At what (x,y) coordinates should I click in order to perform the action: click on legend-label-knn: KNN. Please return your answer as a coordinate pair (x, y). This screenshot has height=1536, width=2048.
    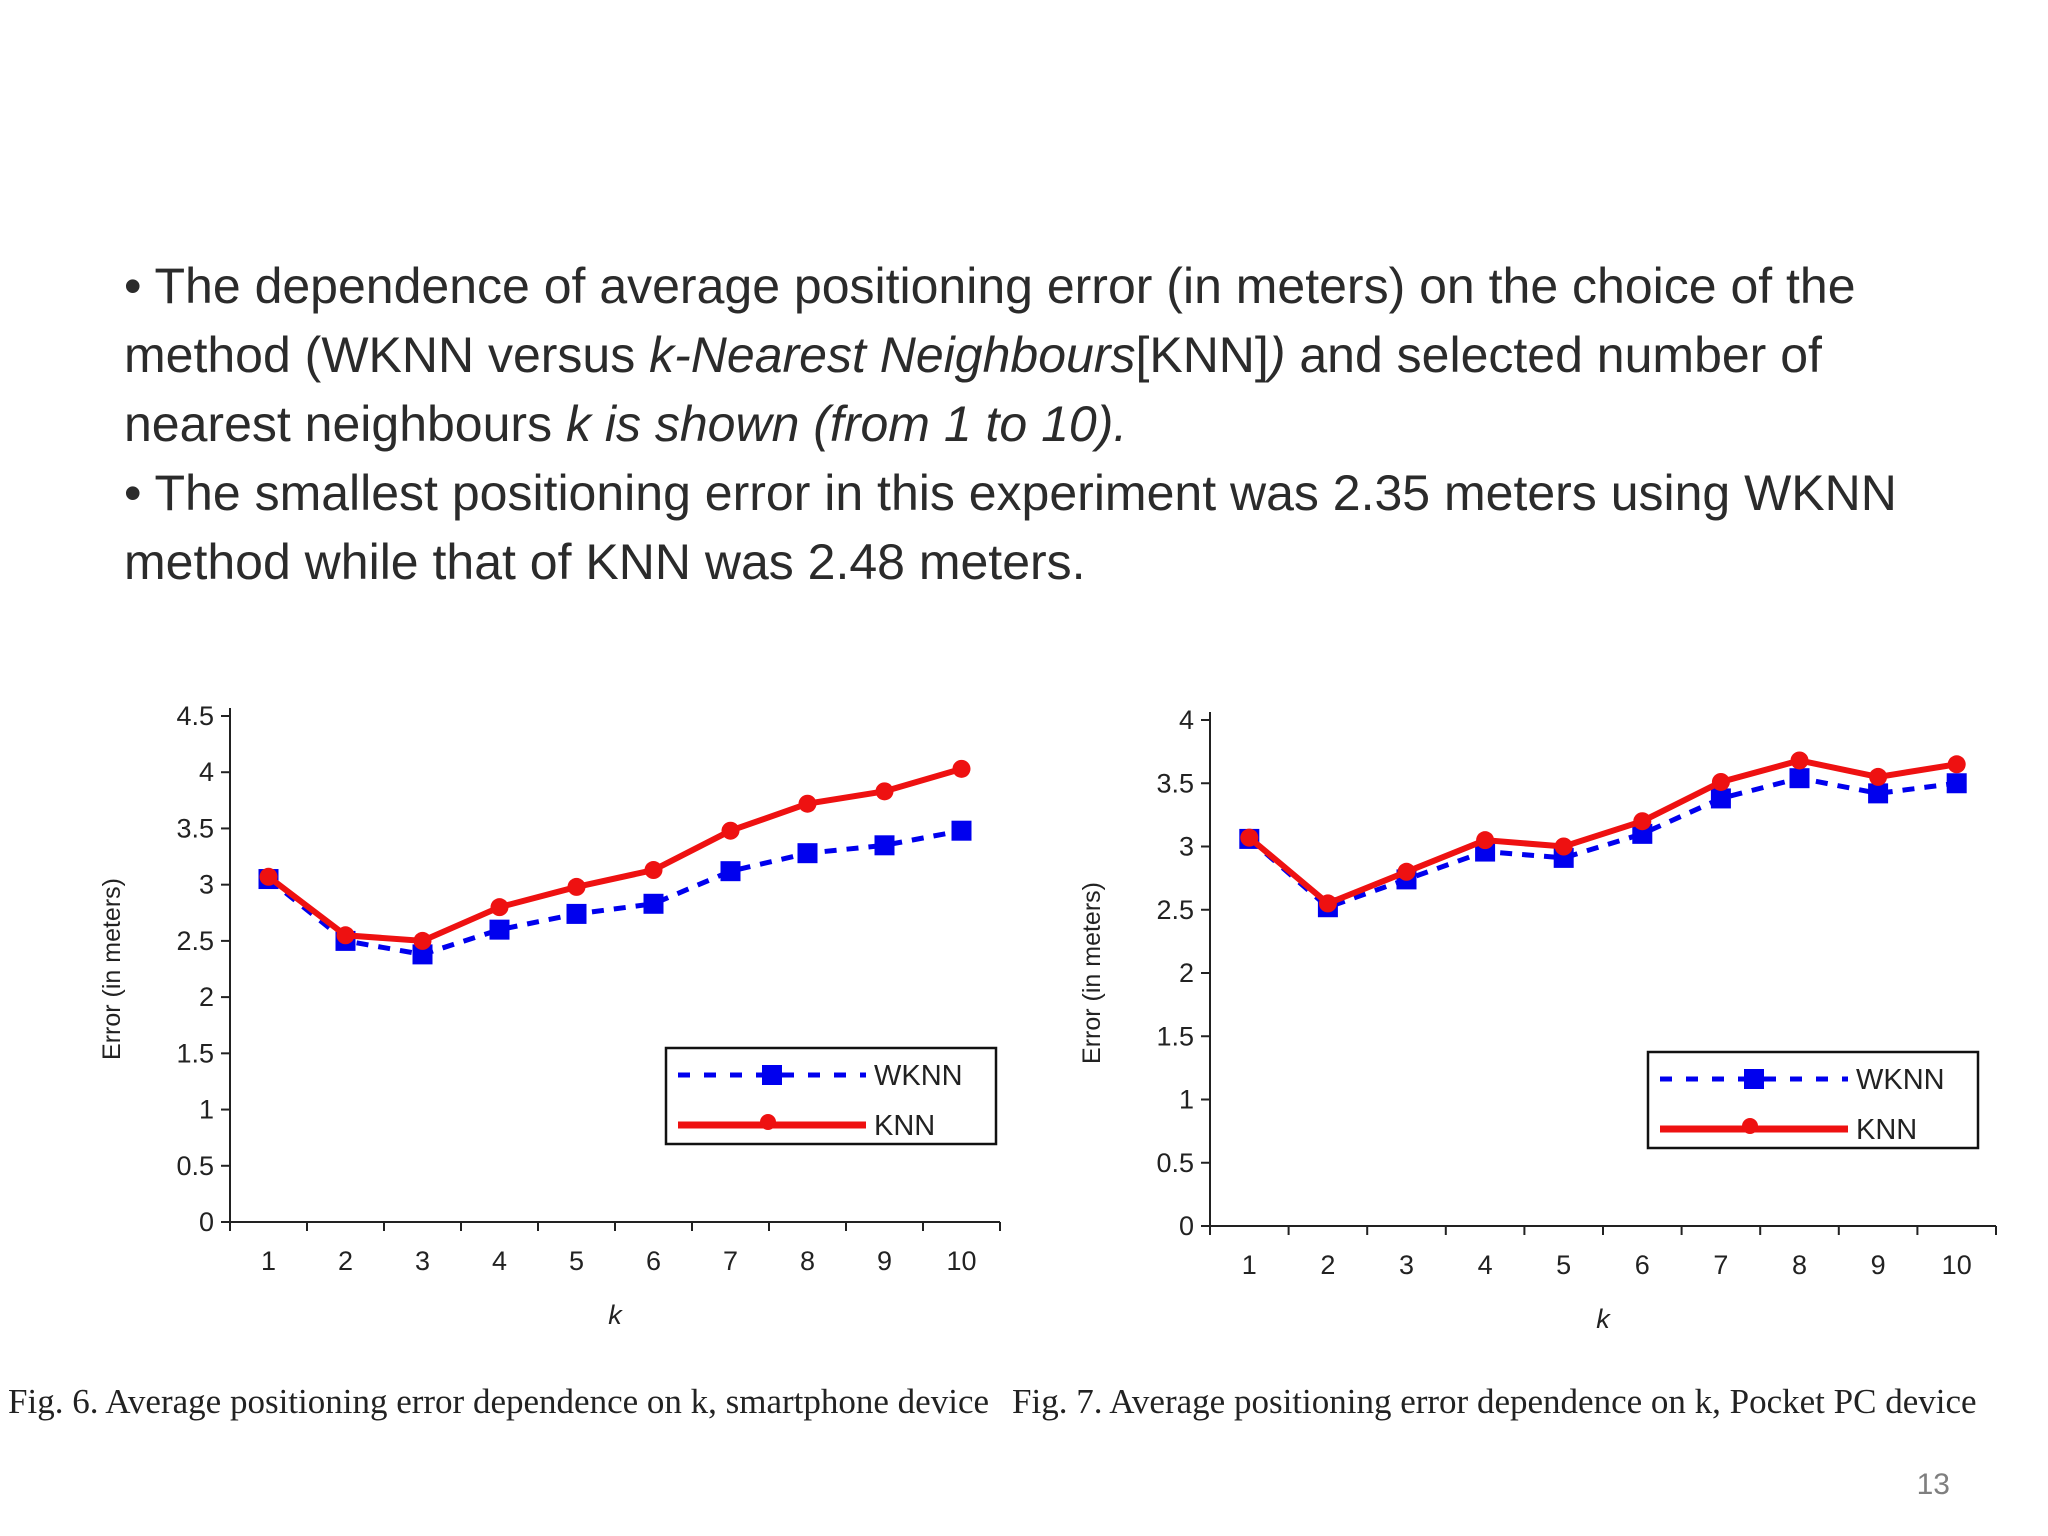
    Looking at the image, I should click on (1886, 1130).